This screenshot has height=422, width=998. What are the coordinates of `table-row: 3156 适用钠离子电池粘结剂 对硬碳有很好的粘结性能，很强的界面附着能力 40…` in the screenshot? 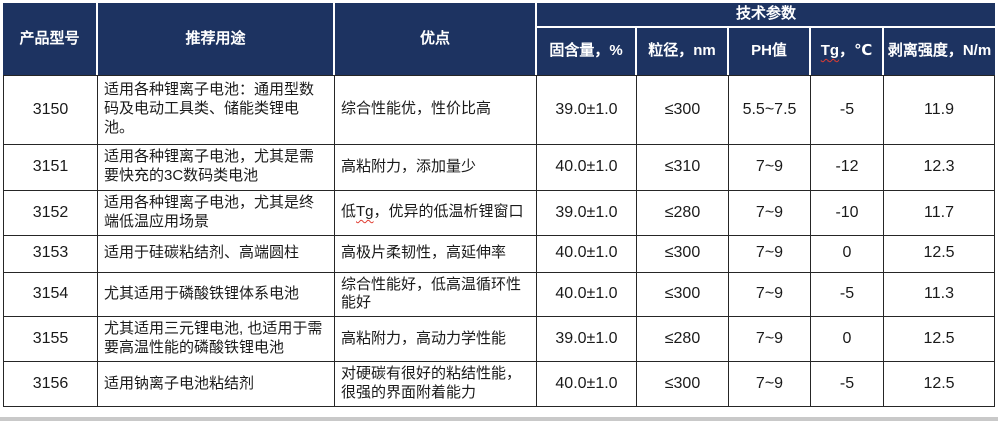 It's located at (499, 385).